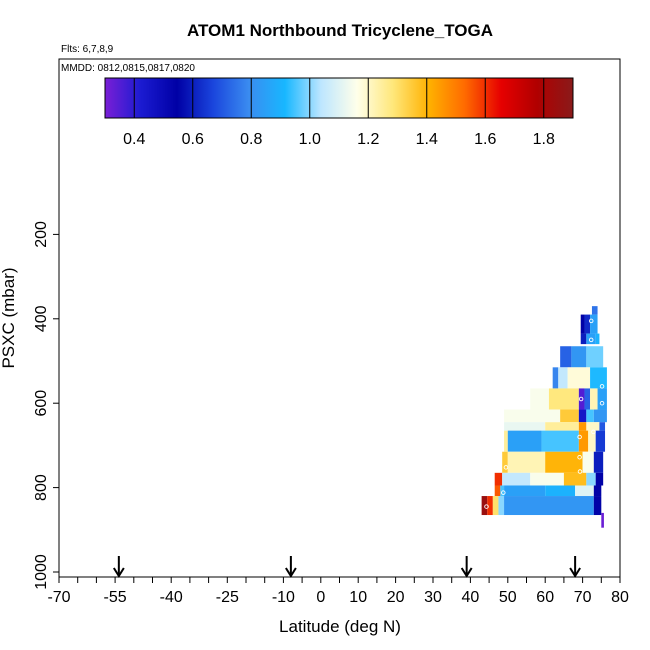 The width and height of the screenshot is (650, 650). What do you see at coordinates (171, 597) in the screenshot?
I see `x-tick-label: -40` at bounding box center [171, 597].